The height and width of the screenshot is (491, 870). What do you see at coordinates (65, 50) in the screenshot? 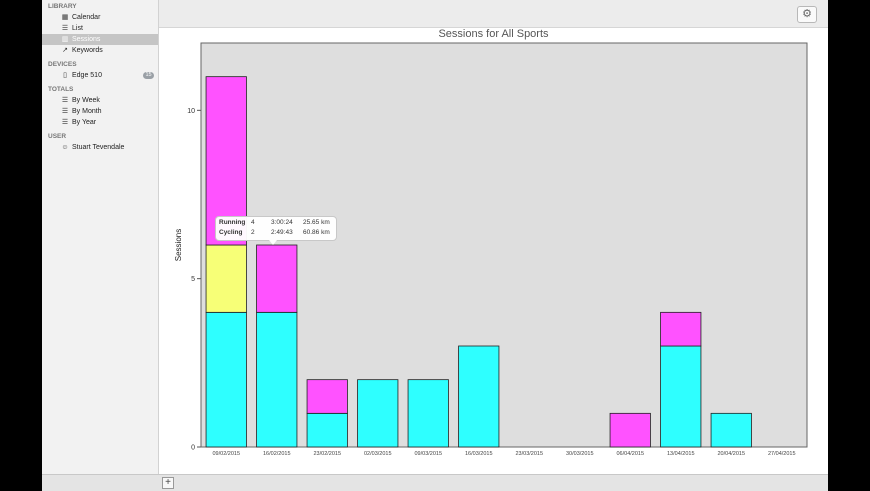
I see `keyword-chart-icon: ↗` at bounding box center [65, 50].